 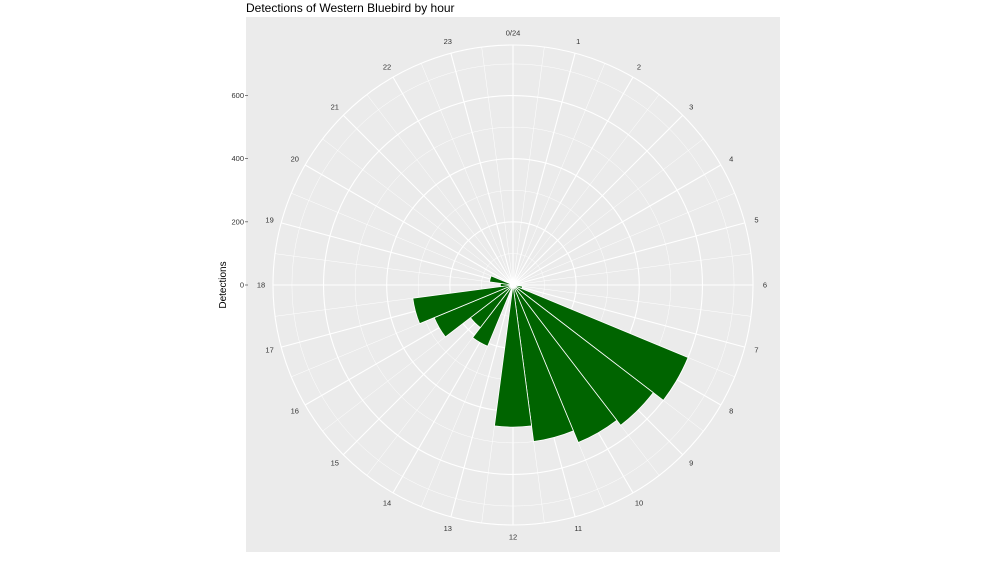 What do you see at coordinates (269, 219) in the screenshot?
I see `hour-label: 19` at bounding box center [269, 219].